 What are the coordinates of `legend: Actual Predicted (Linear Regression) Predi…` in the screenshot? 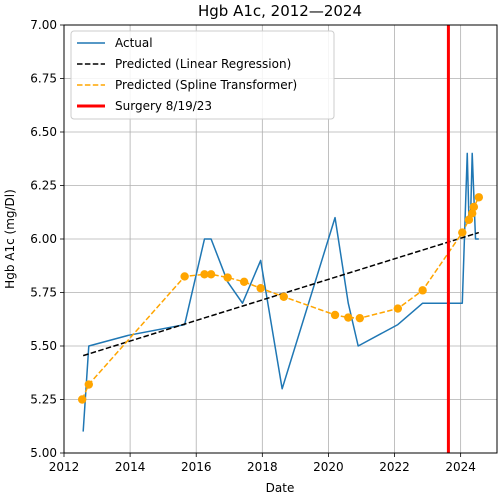 It's located at (202, 75).